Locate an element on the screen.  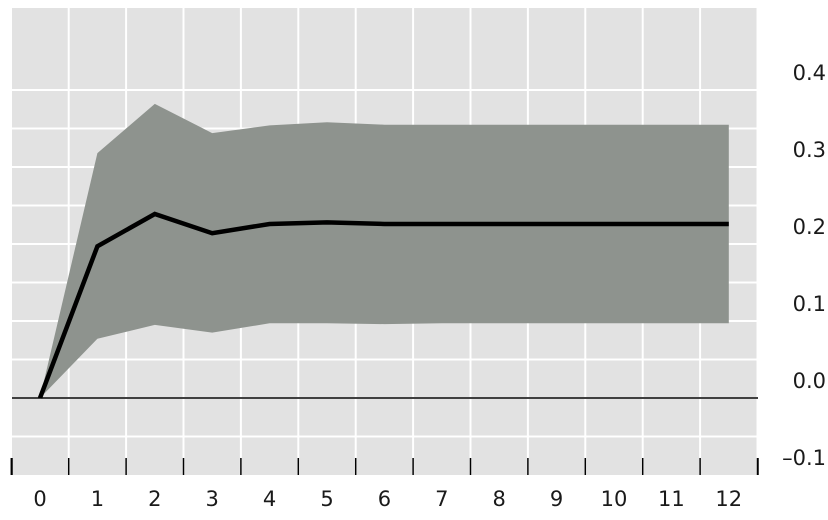
x-tick-label: 12 is located at coordinates (728, 499).